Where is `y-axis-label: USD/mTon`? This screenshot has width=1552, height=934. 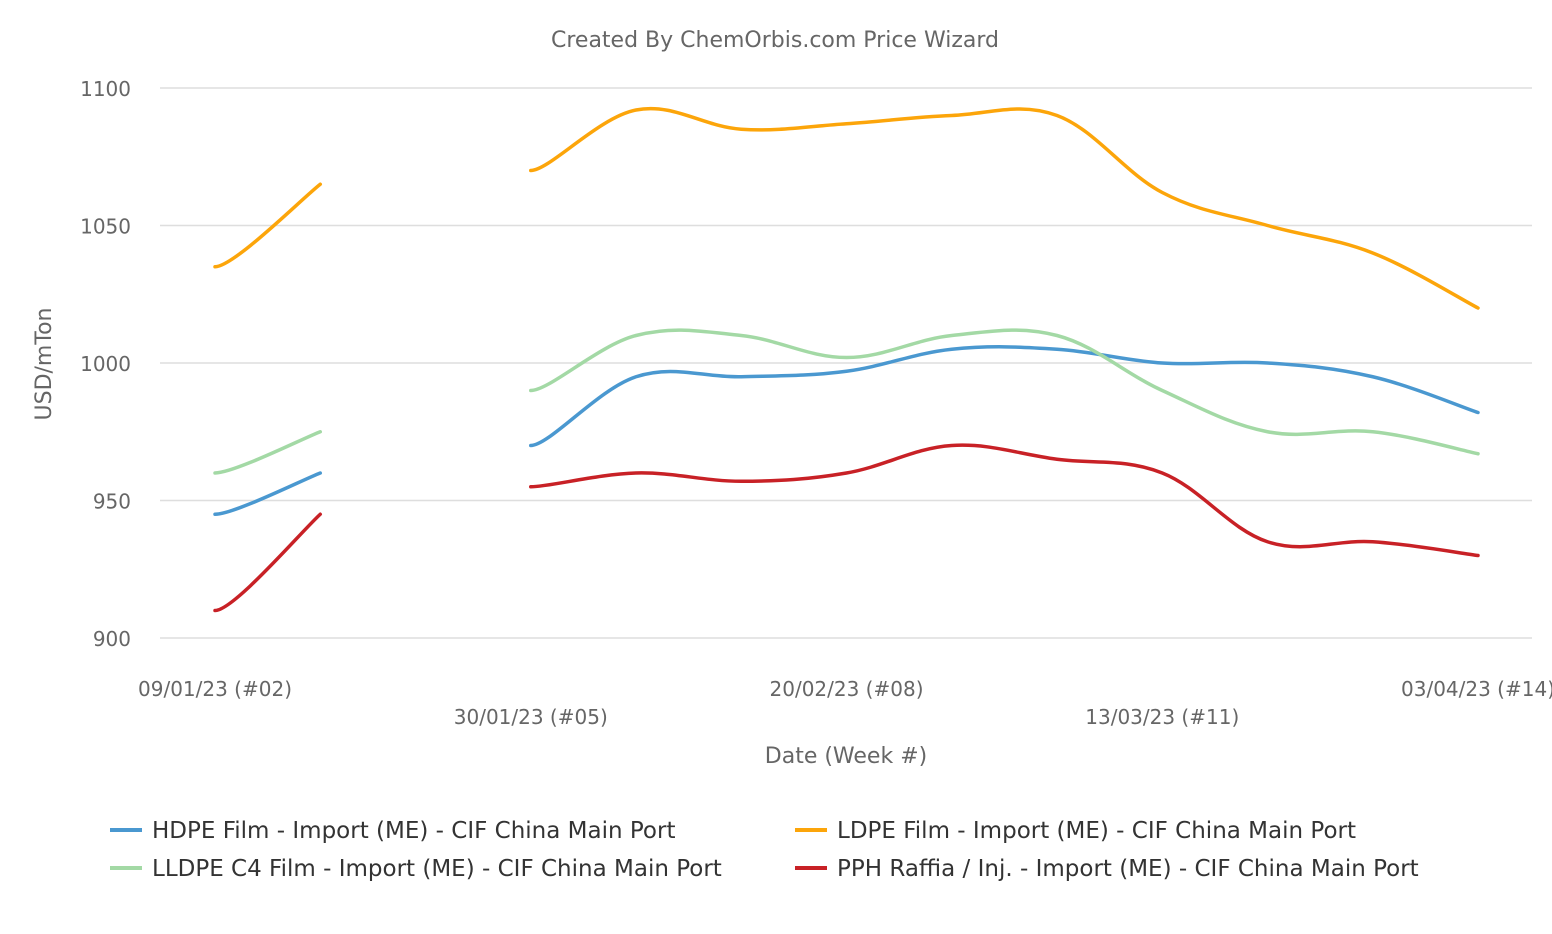 y-axis-label: USD/mTon is located at coordinates (44, 364).